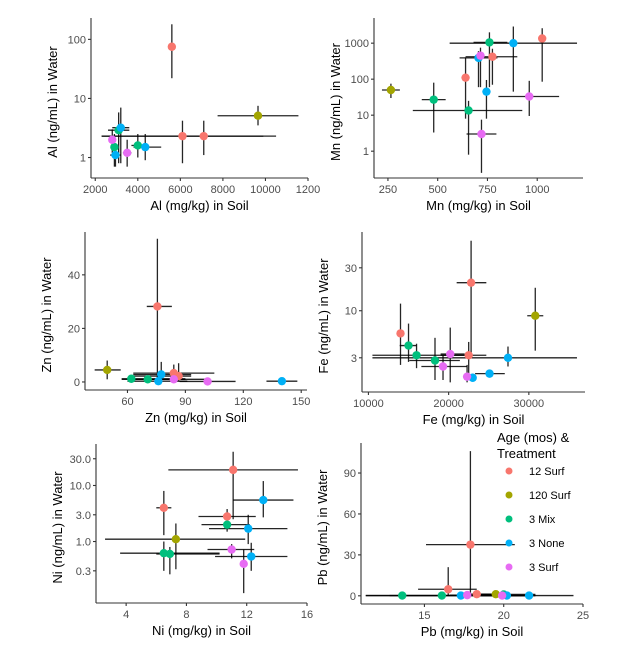 Image resolution: width=625 pixels, height=654 pixels. Describe the element at coordinates (526, 453) in the screenshot. I see `legend-title: Treatment` at that location.